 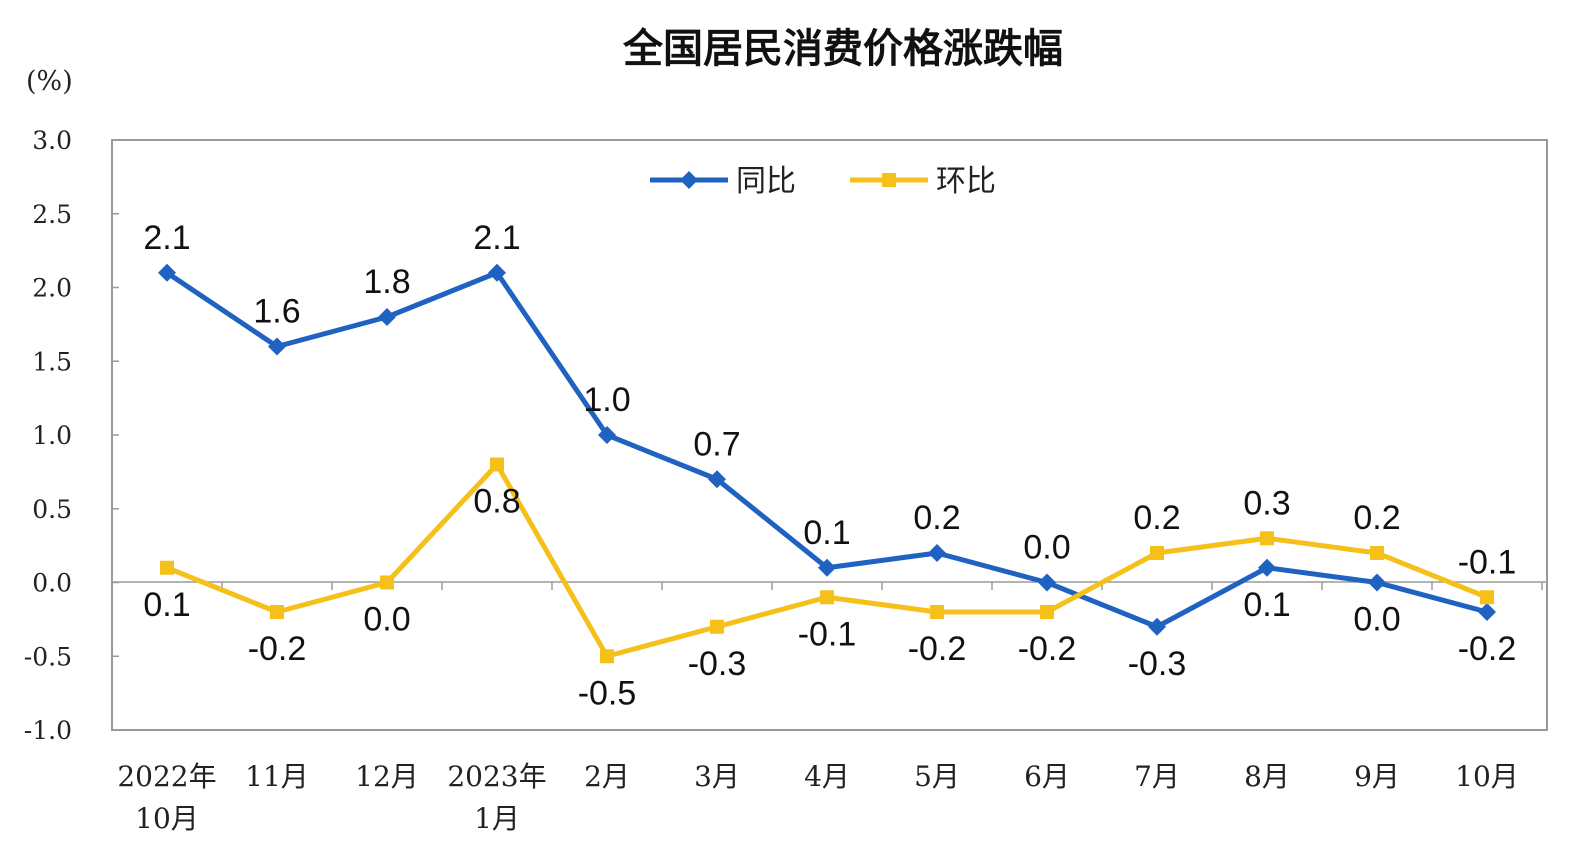 I want to click on x-tick-label-line: 2022年, so click(x=166, y=776).